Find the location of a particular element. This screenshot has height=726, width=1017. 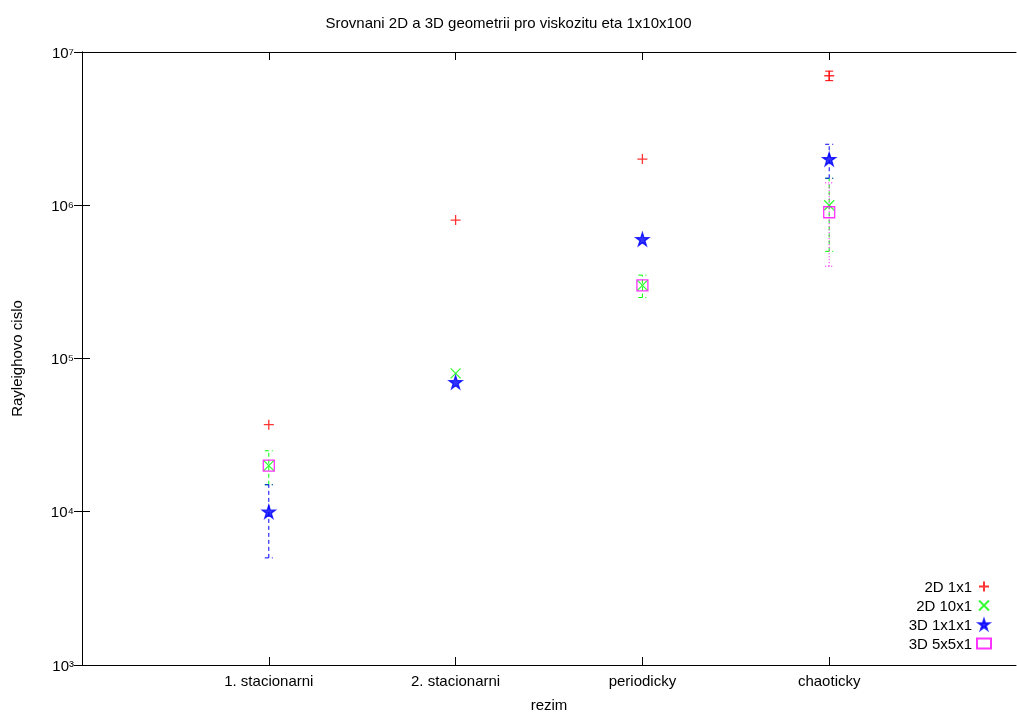

y-axis-title: Rayleighovo cislo is located at coordinates (16, 358).